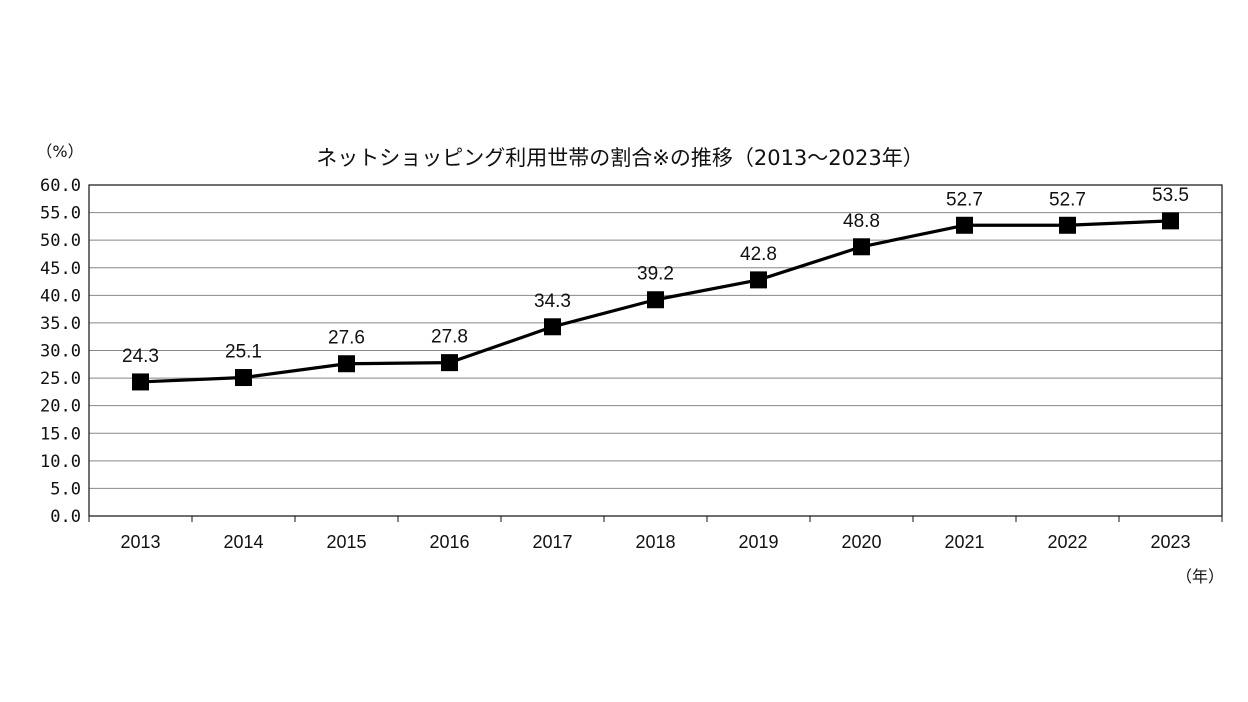  I want to click on y-tick-label-0.0: 0.0, so click(65, 517).